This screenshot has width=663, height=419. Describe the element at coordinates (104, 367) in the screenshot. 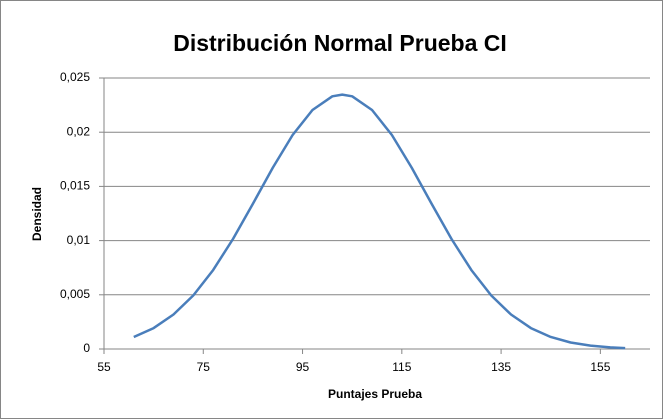

I see `x-tick-label: 55` at that location.